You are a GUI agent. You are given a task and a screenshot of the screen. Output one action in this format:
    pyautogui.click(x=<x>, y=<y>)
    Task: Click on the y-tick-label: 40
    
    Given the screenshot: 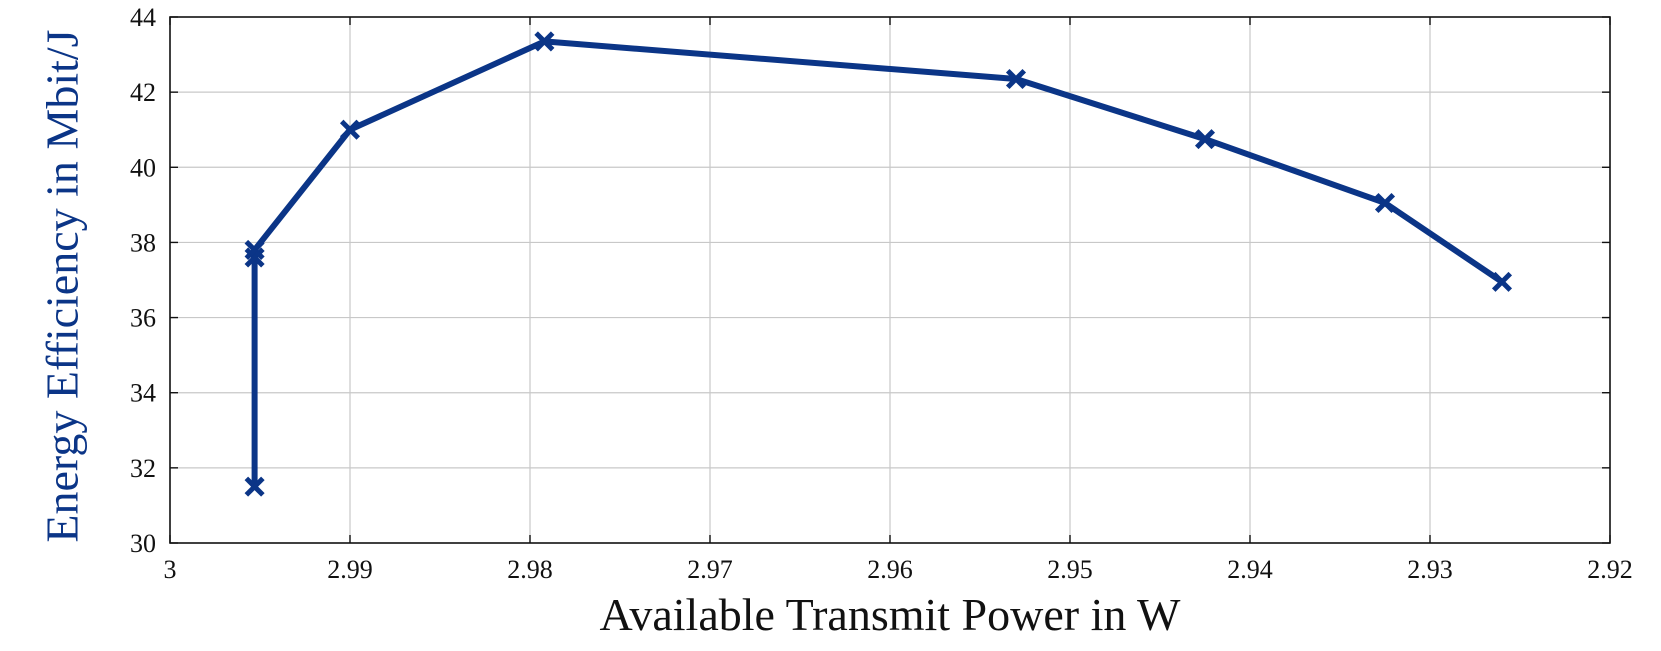 What is the action you would take?
    pyautogui.click(x=143, y=167)
    